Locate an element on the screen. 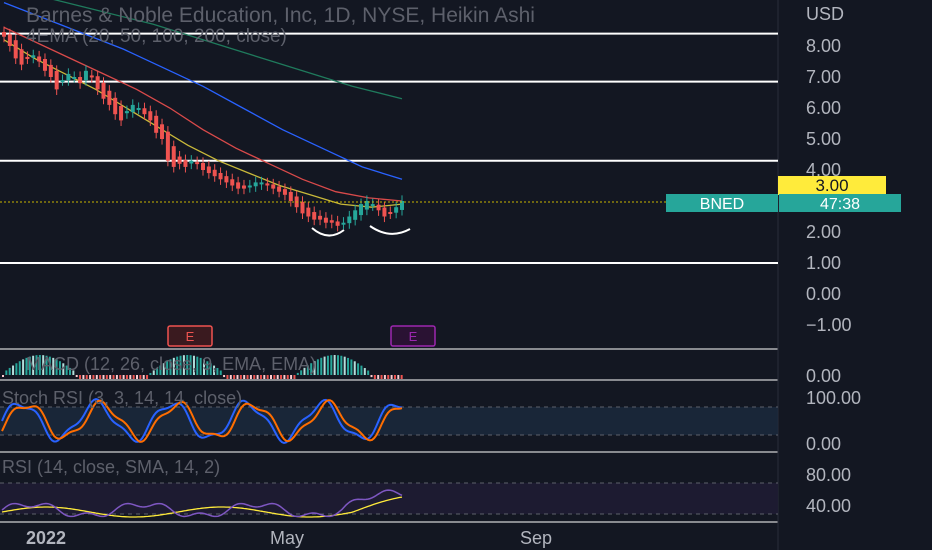 The height and width of the screenshot is (550, 932). stoch-lines is located at coordinates (202, 421).